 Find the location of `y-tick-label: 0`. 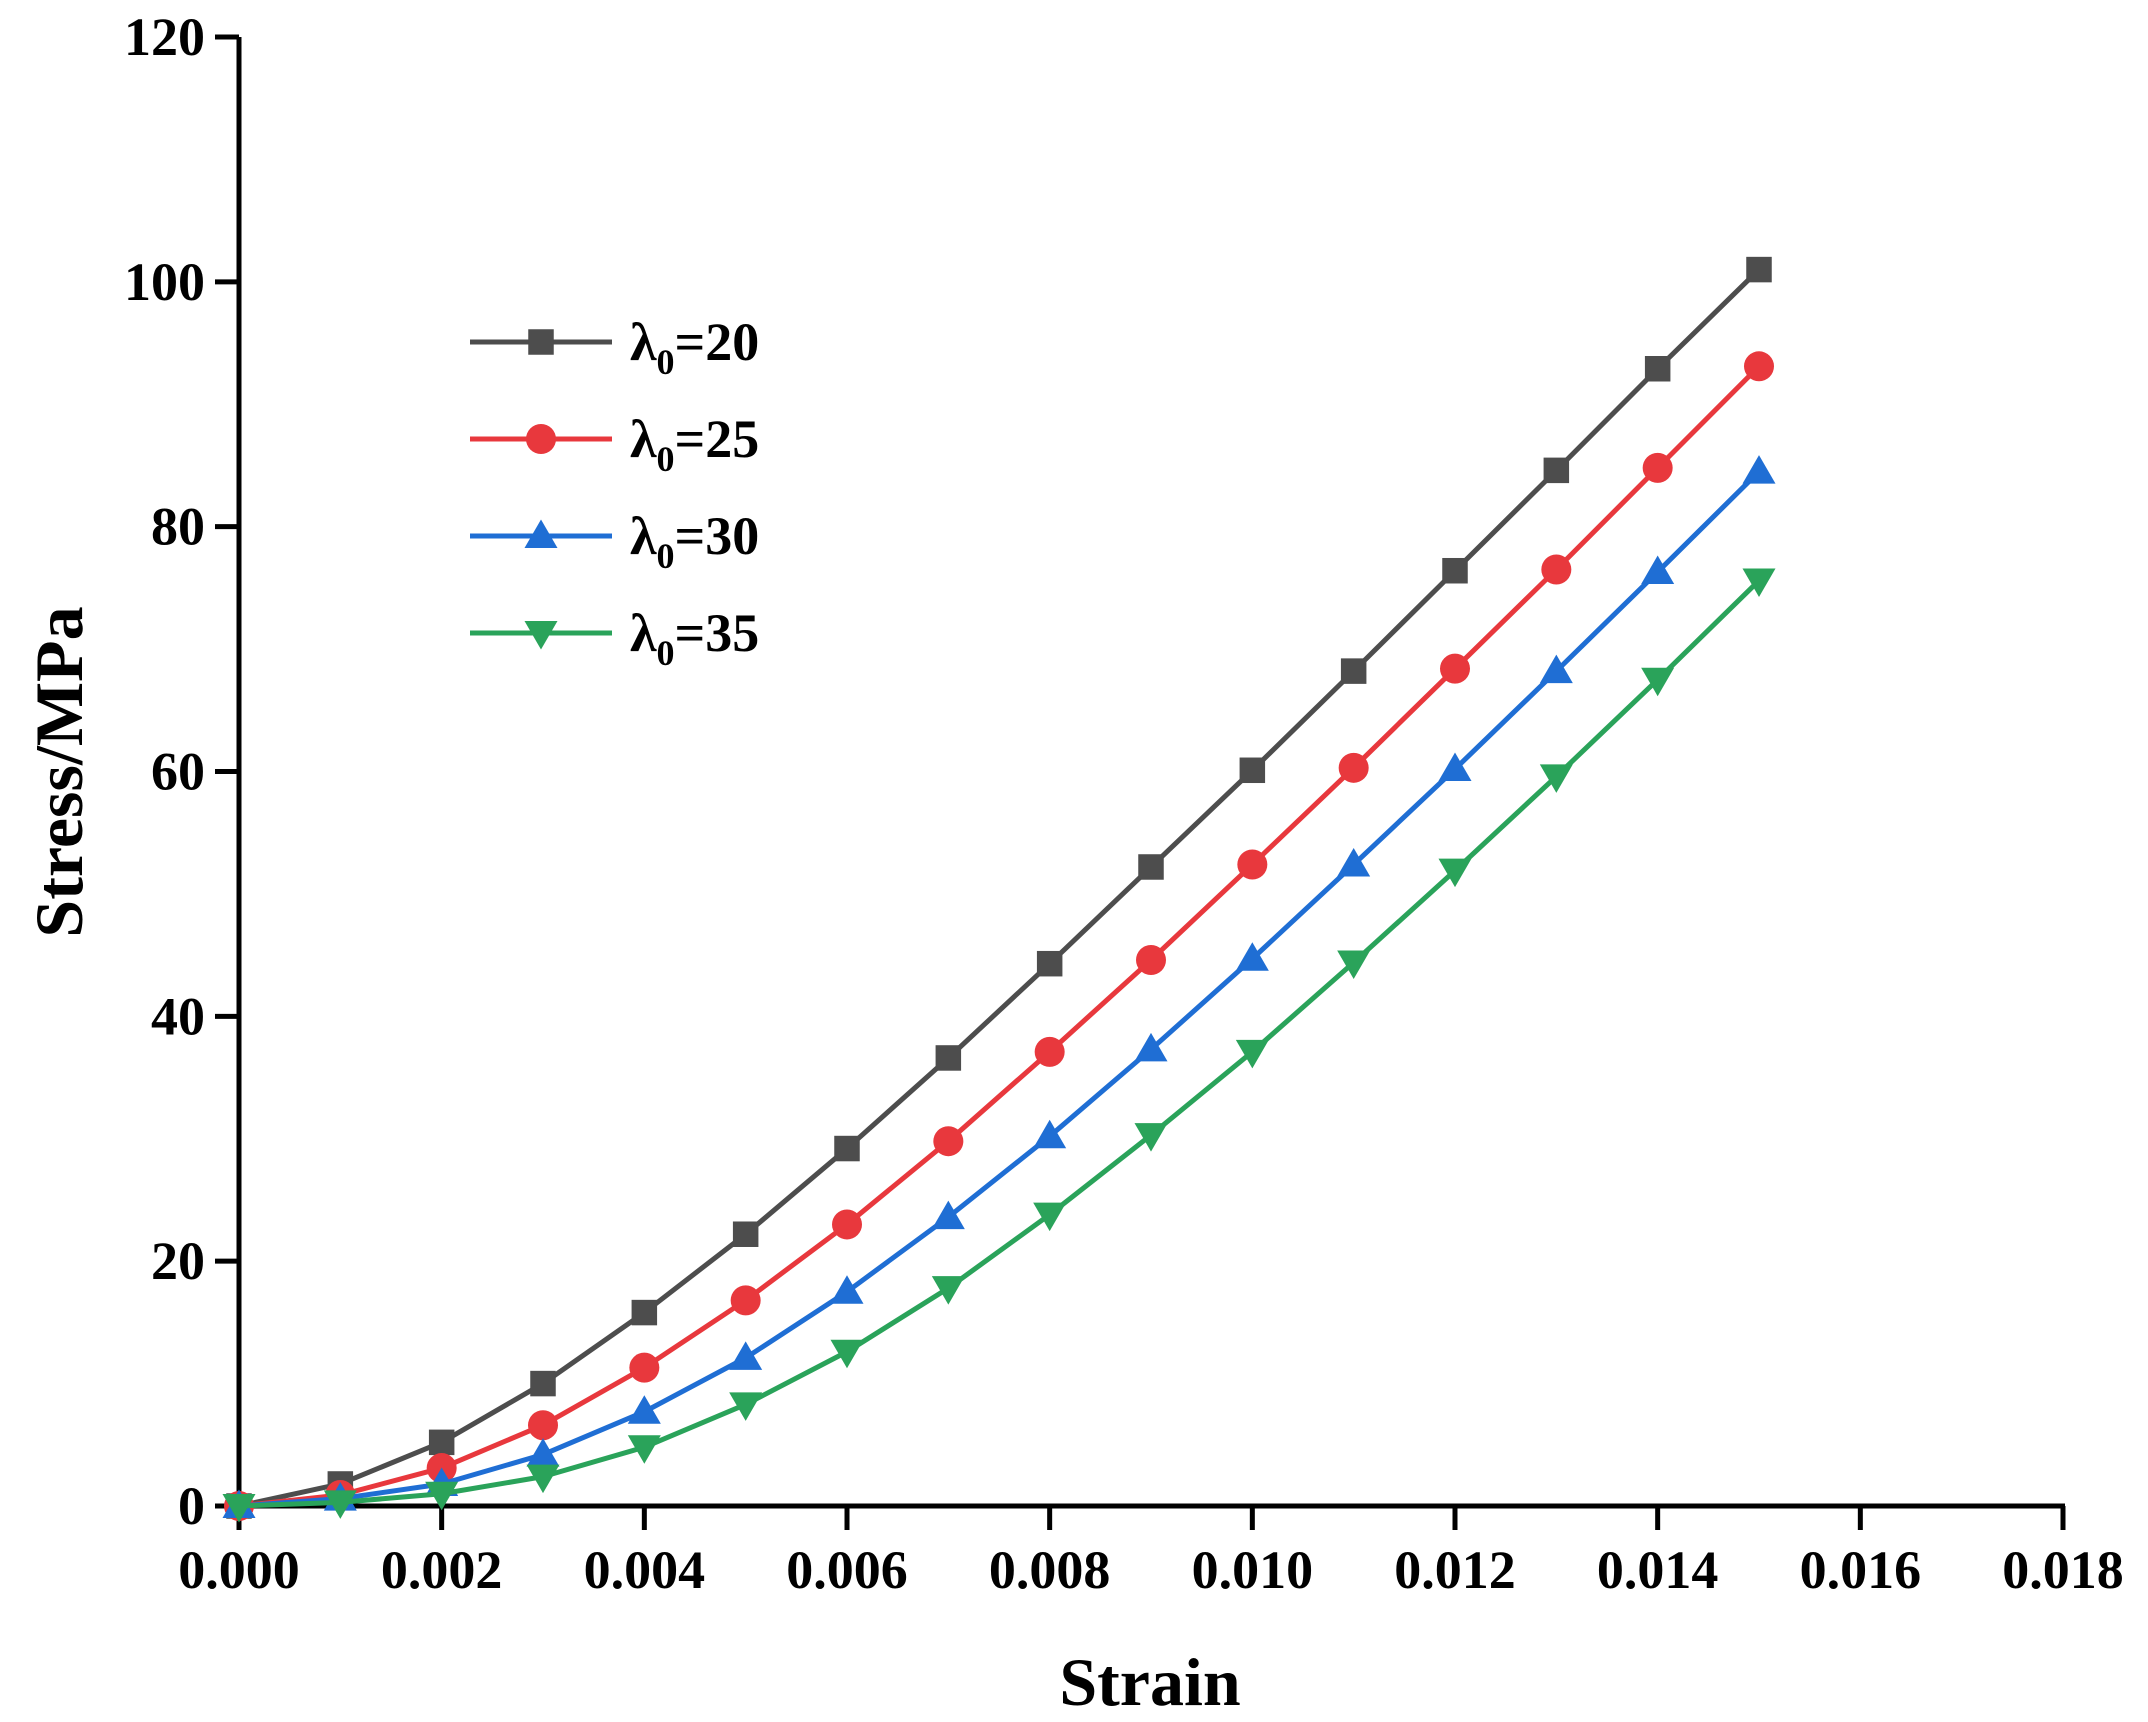

y-tick-label: 0 is located at coordinates (191, 1506).